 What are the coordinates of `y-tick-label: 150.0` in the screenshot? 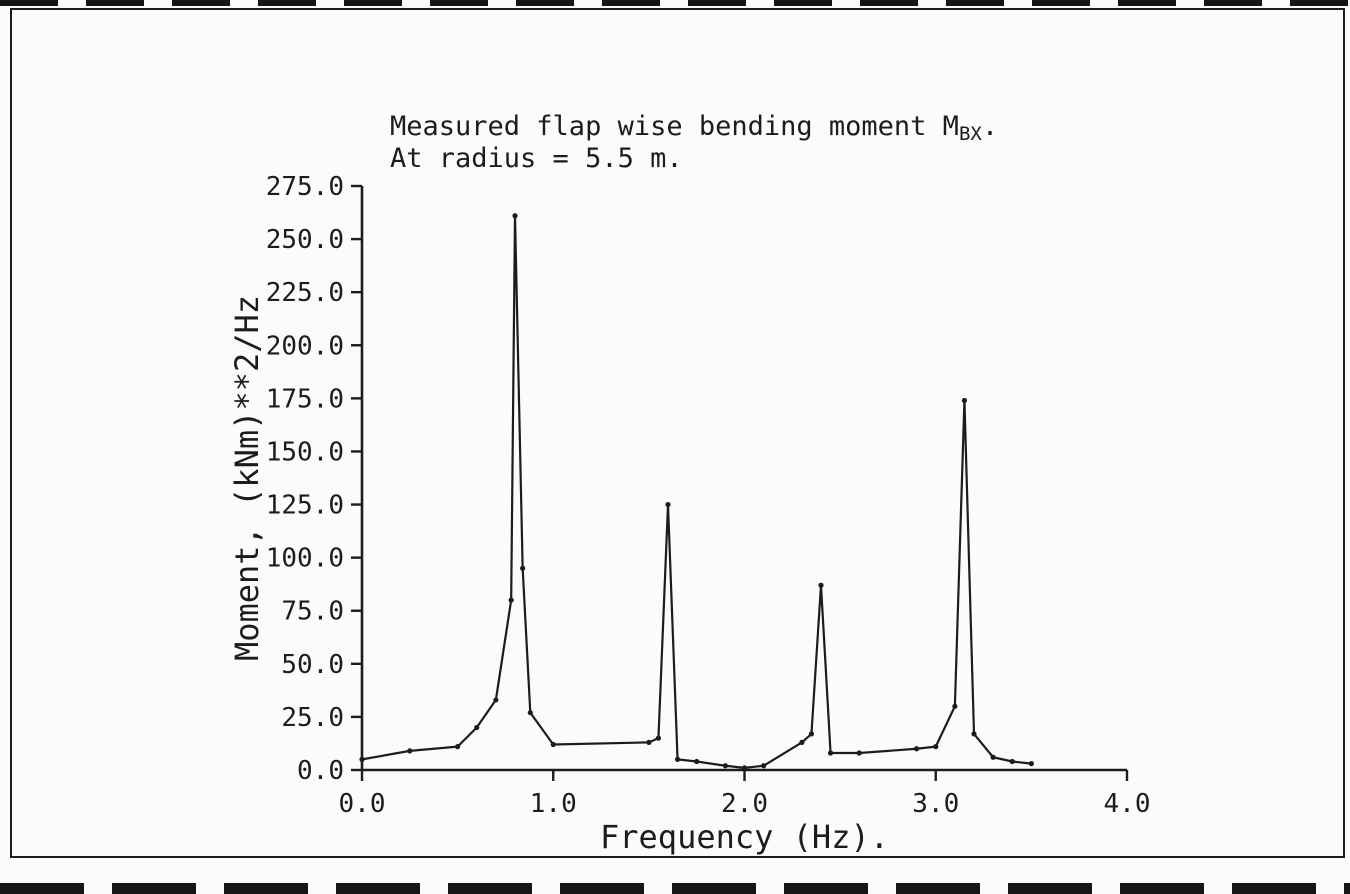 It's located at (305, 452).